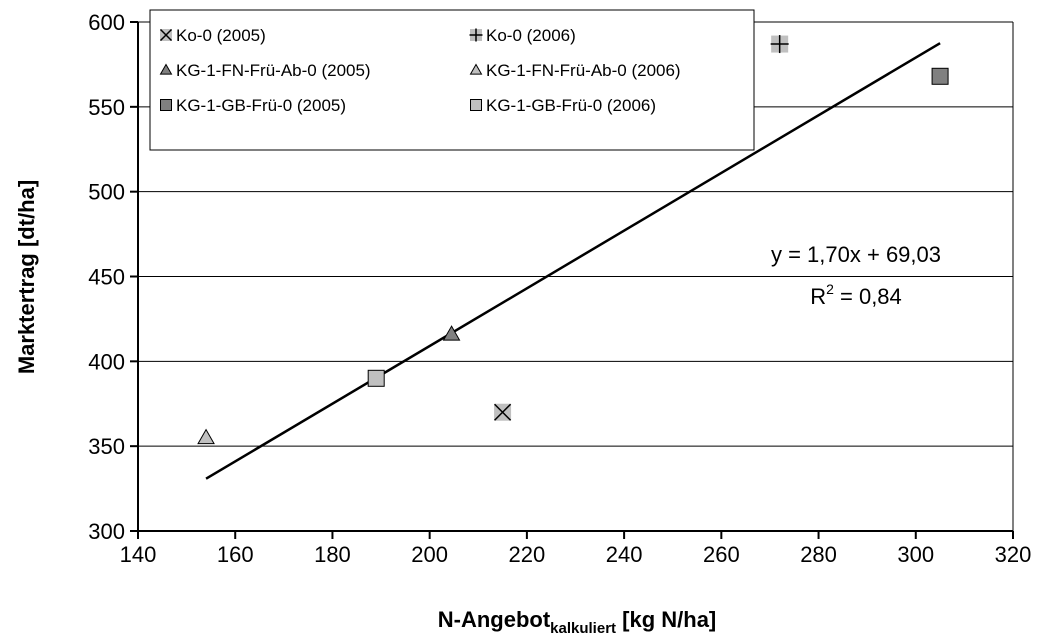 This screenshot has width=1044, height=638. I want to click on x-tick-label-240: 240, so click(624, 554).